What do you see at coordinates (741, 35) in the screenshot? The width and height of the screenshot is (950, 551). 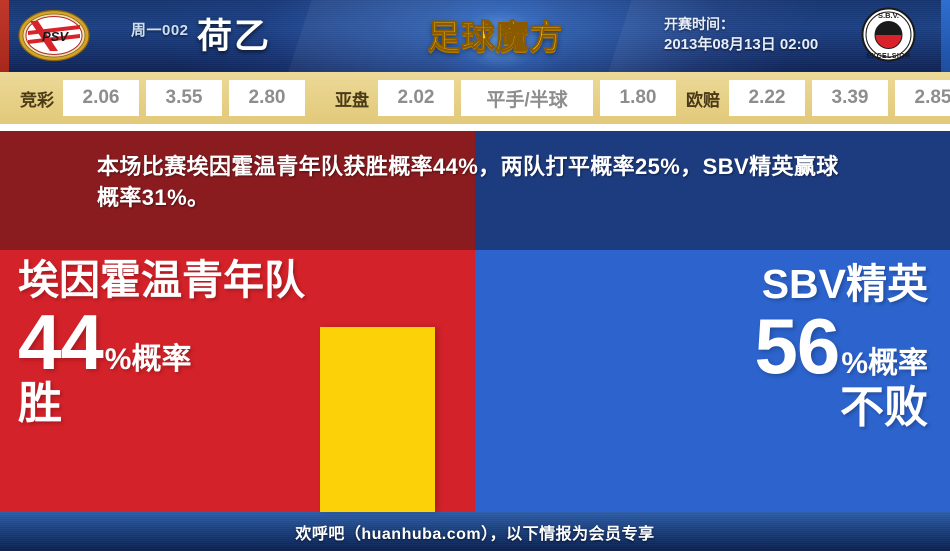 I see `kickoff-time-block: 开赛时间： 2013年08月13日 02:00` at bounding box center [741, 35].